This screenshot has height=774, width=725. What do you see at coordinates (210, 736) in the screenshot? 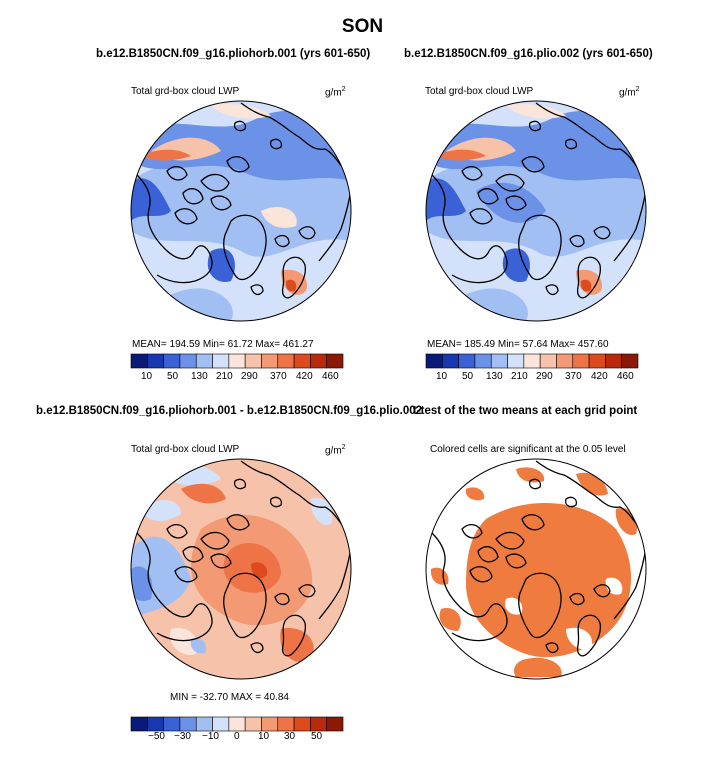
I see `colorbar-tick-label: −10` at bounding box center [210, 736].